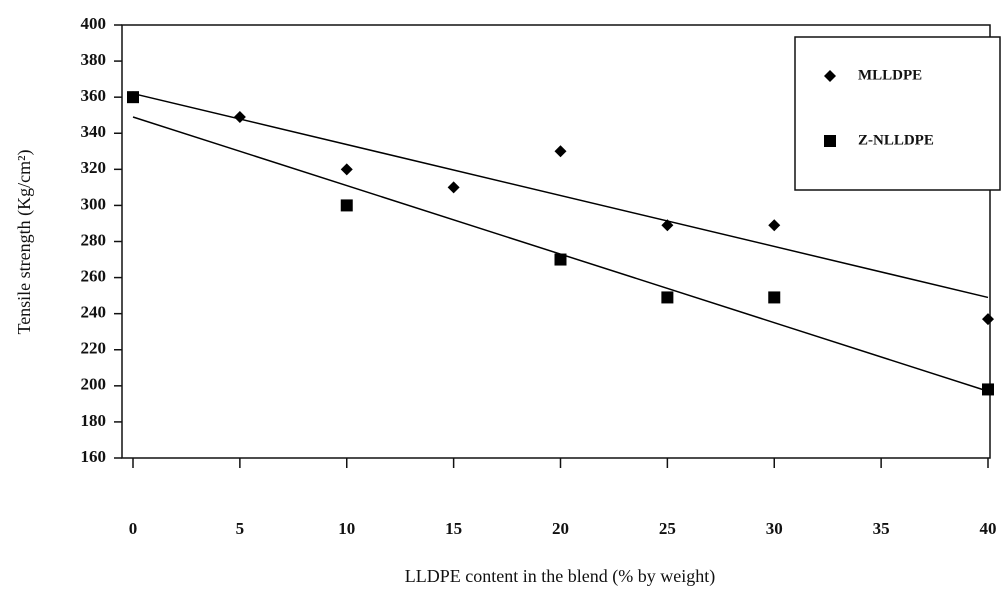  What do you see at coordinates (560, 528) in the screenshot?
I see `x-tick-label: 20` at bounding box center [560, 528].